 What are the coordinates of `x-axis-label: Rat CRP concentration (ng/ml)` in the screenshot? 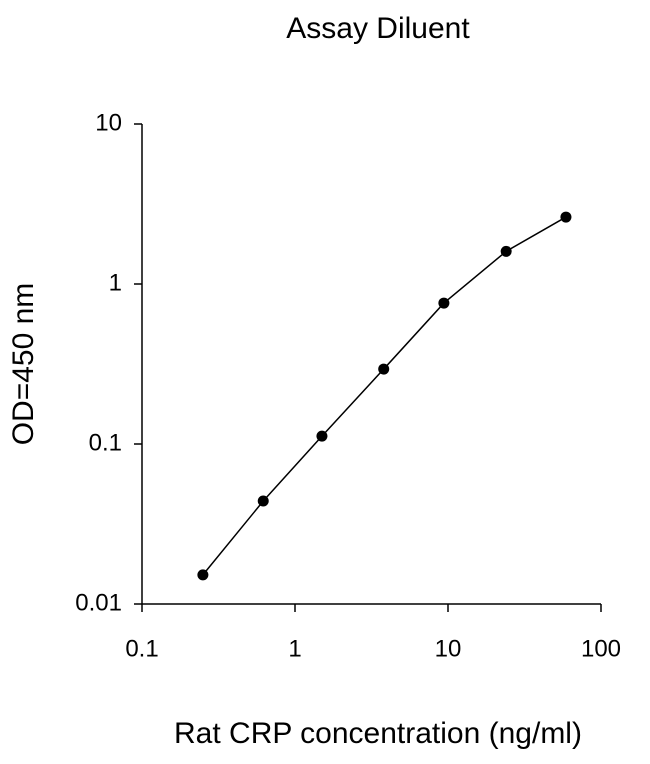 It's located at (378, 733).